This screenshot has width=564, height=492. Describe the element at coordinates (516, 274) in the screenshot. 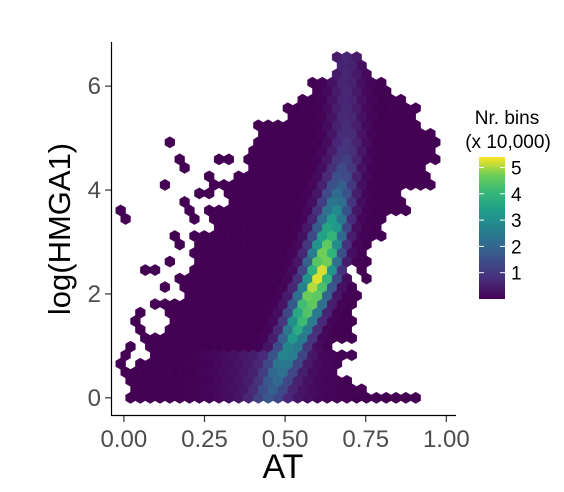

I see `colorbar-tick-label: 1` at that location.